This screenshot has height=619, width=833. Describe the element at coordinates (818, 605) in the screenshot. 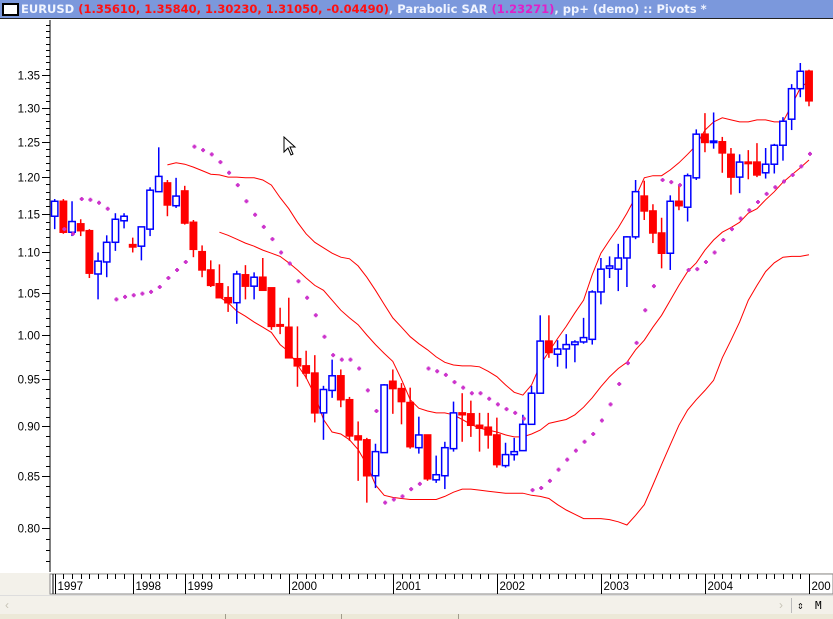

I see `m-button: M` at that location.